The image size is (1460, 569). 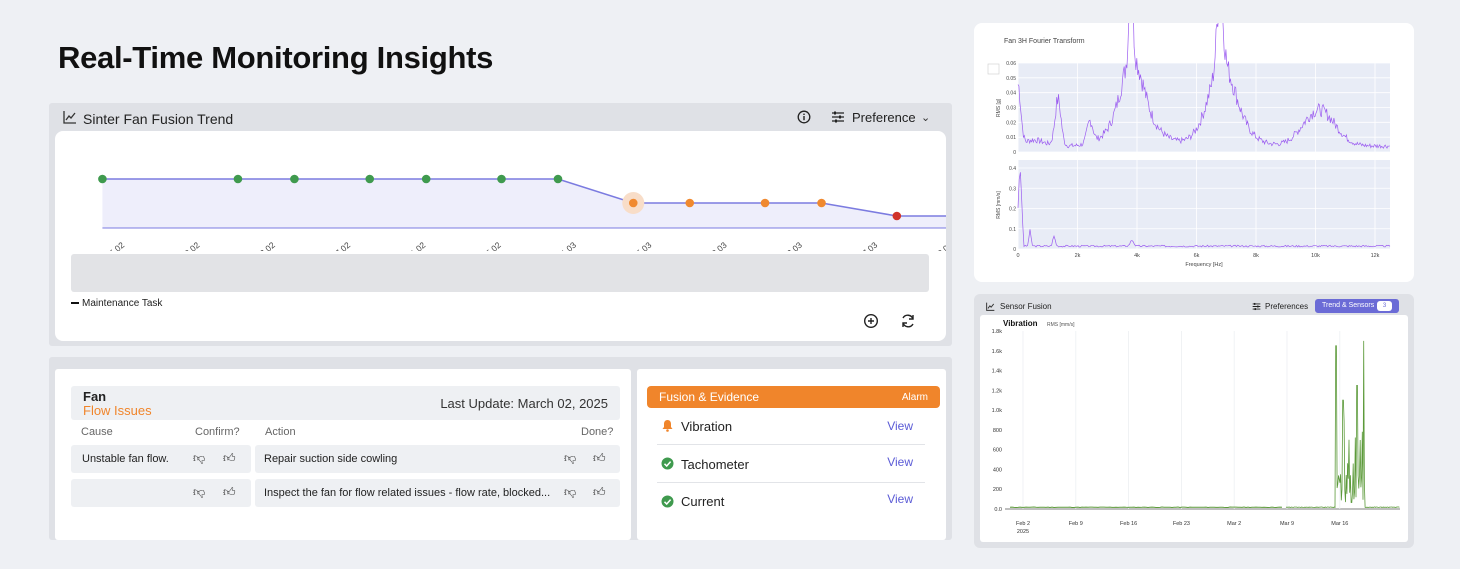 I want to click on fft-bottom-series, so click(x=1204, y=210).